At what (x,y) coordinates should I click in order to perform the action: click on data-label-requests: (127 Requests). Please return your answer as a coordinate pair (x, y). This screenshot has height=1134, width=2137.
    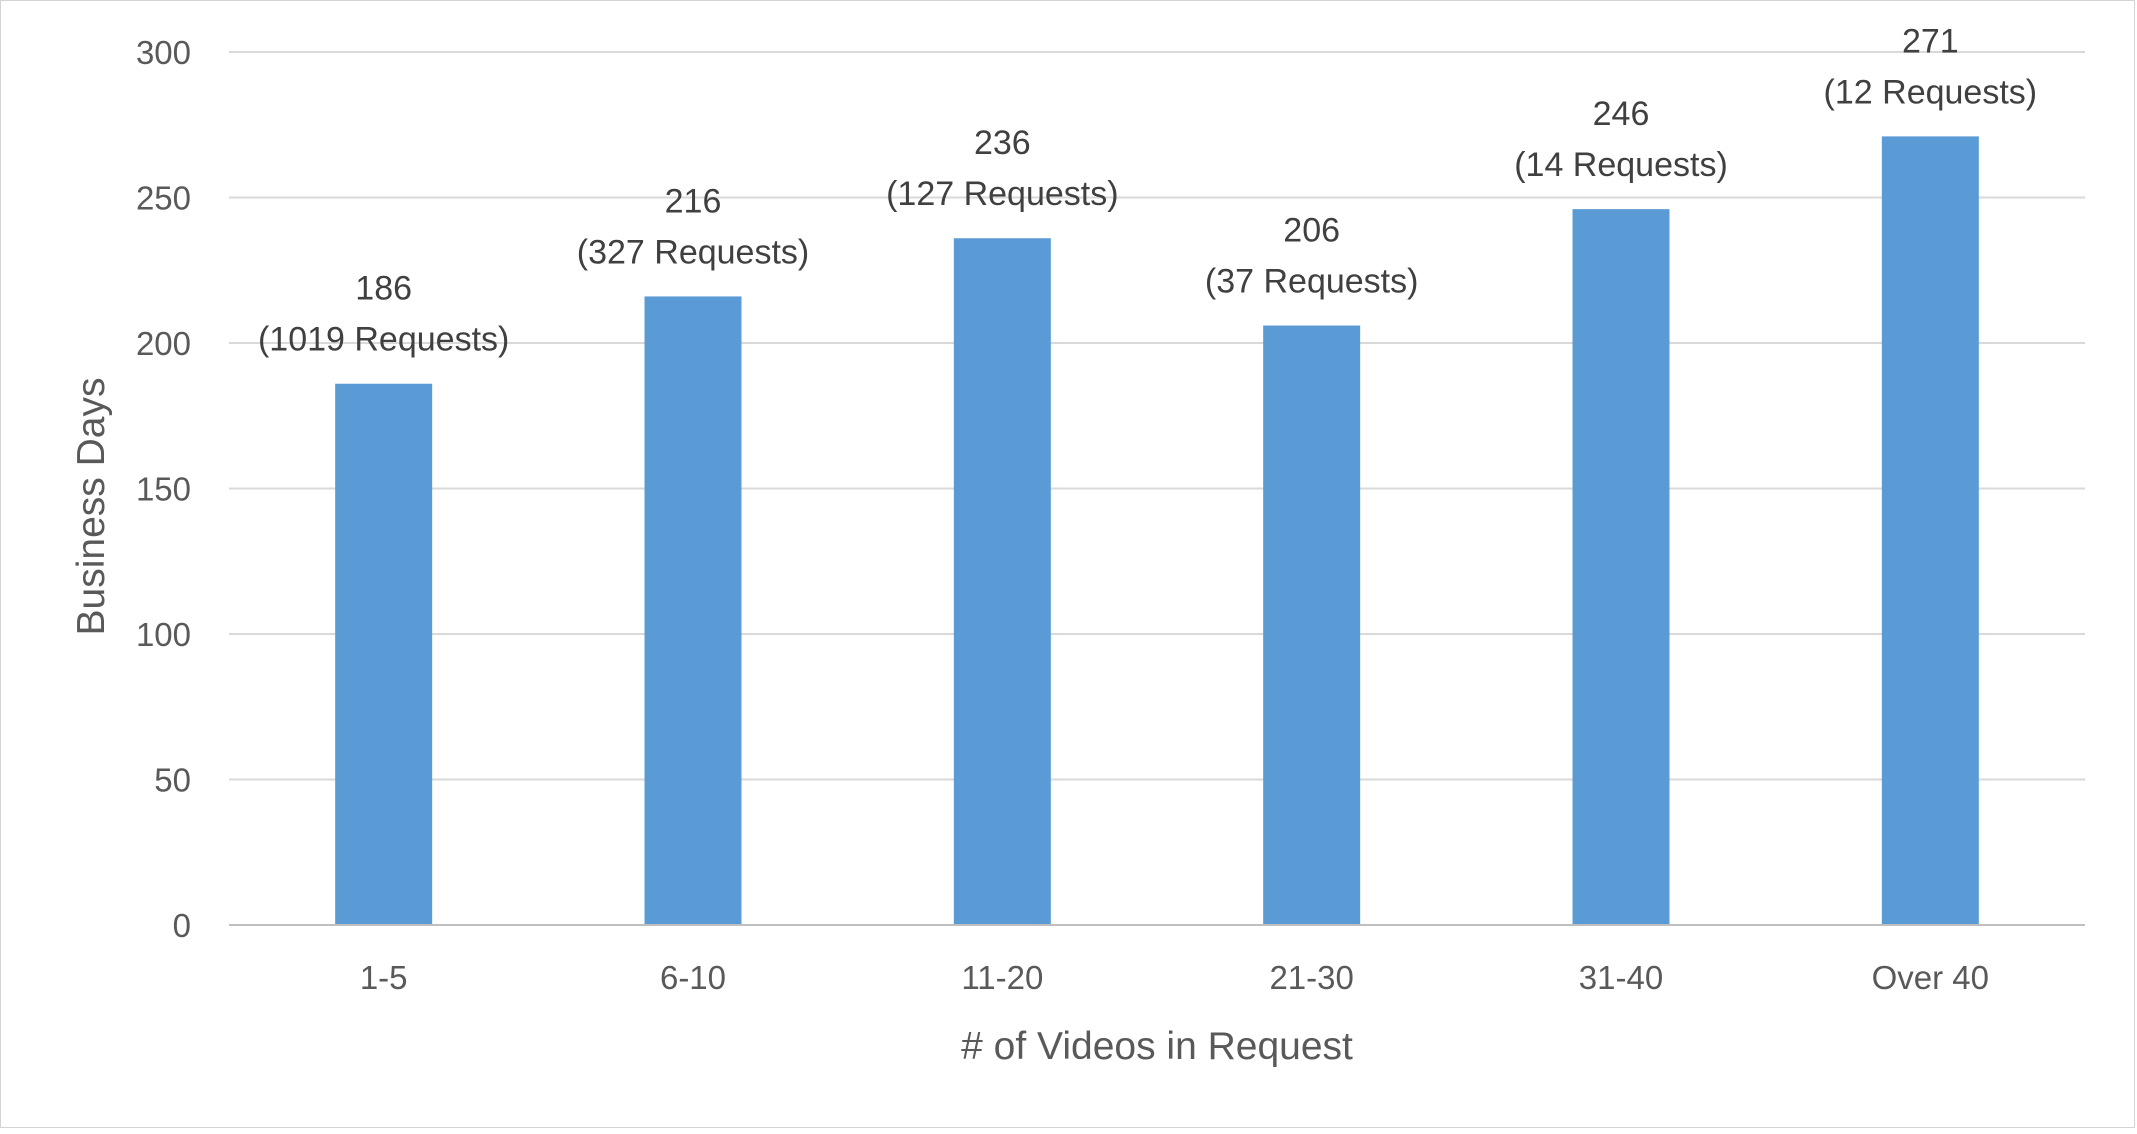
    Looking at the image, I should click on (1002, 194).